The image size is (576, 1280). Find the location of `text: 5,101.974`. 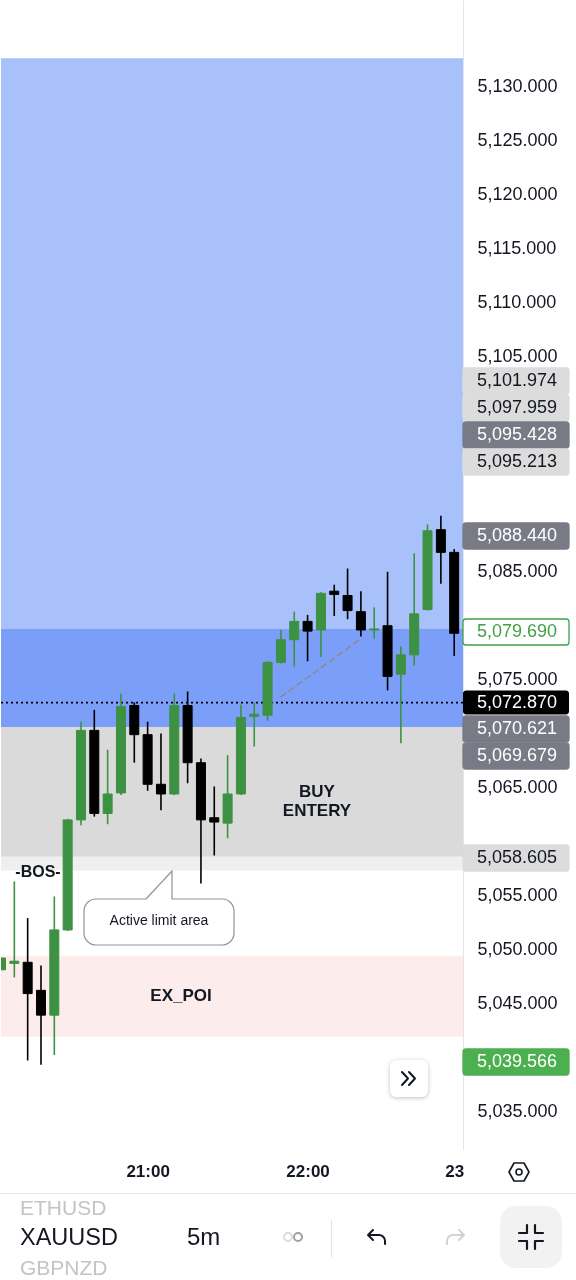

text: 5,101.974 is located at coordinates (517, 380).